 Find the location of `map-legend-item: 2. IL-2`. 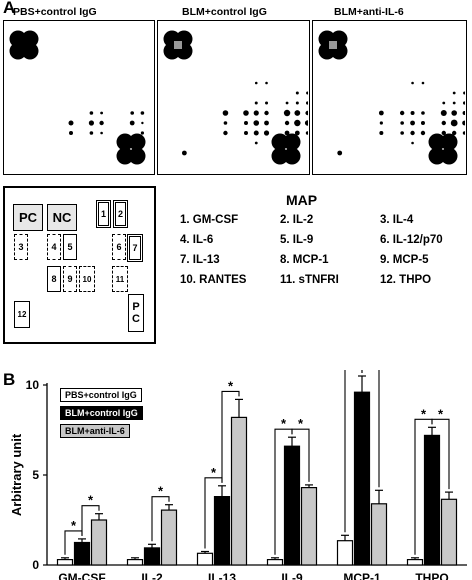

map-legend-item: 2. IL-2 is located at coordinates (297, 220).